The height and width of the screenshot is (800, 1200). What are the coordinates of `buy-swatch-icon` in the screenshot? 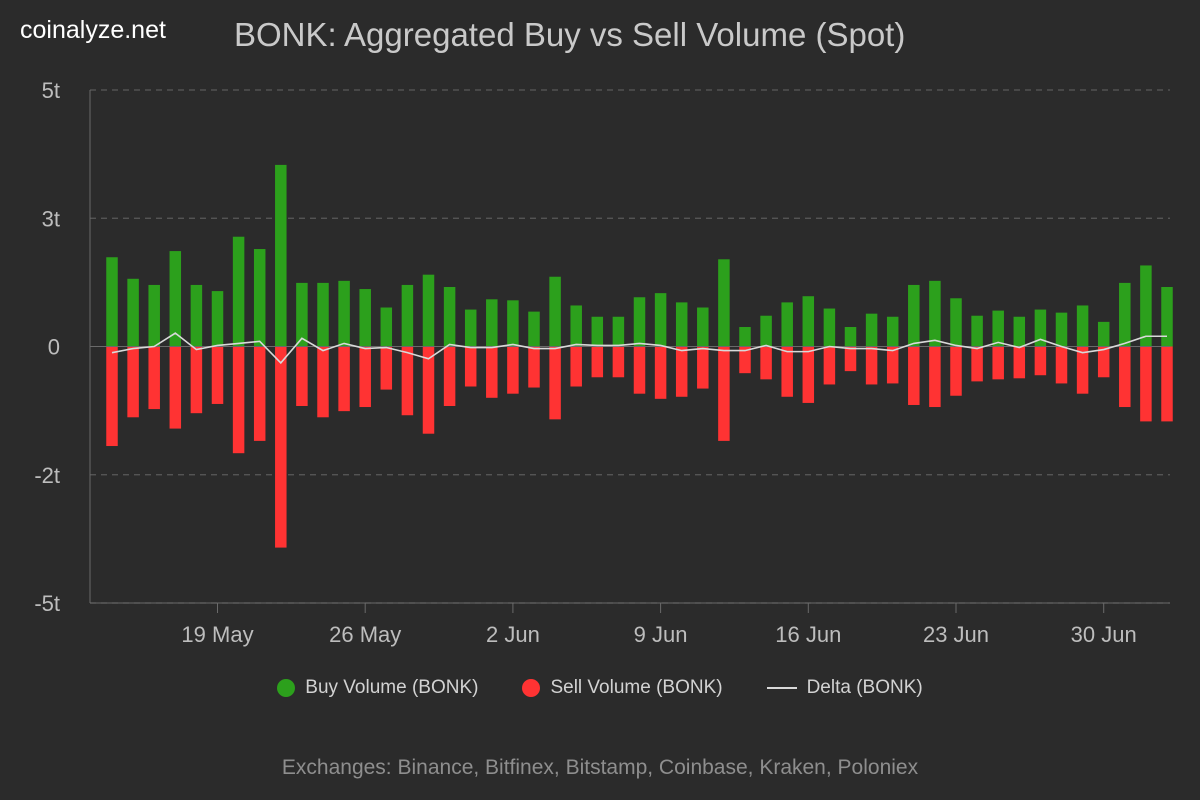 It's located at (286, 688).